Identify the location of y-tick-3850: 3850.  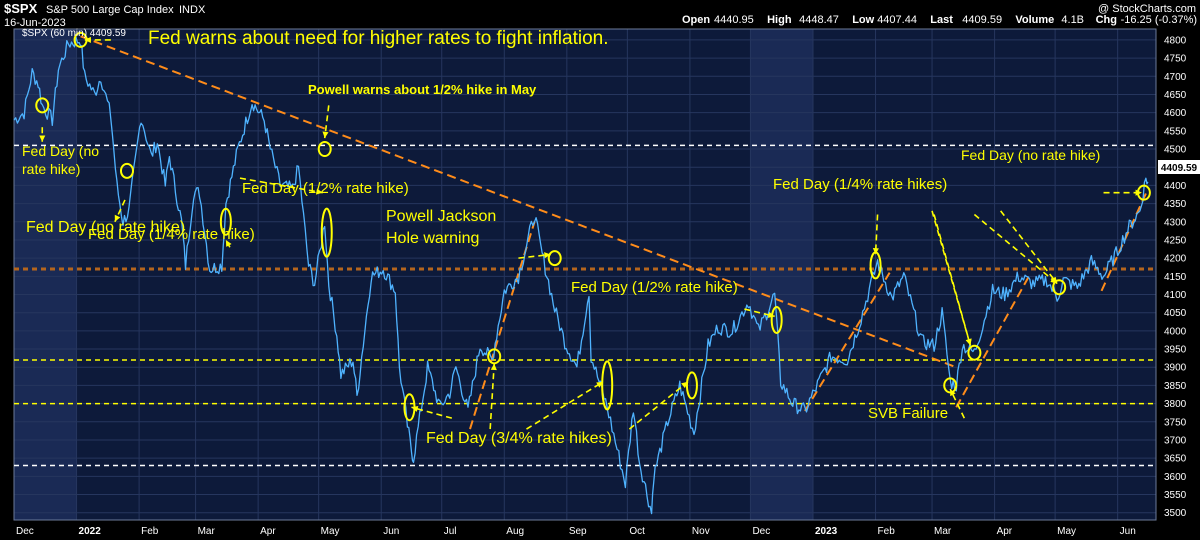
(1175, 386).